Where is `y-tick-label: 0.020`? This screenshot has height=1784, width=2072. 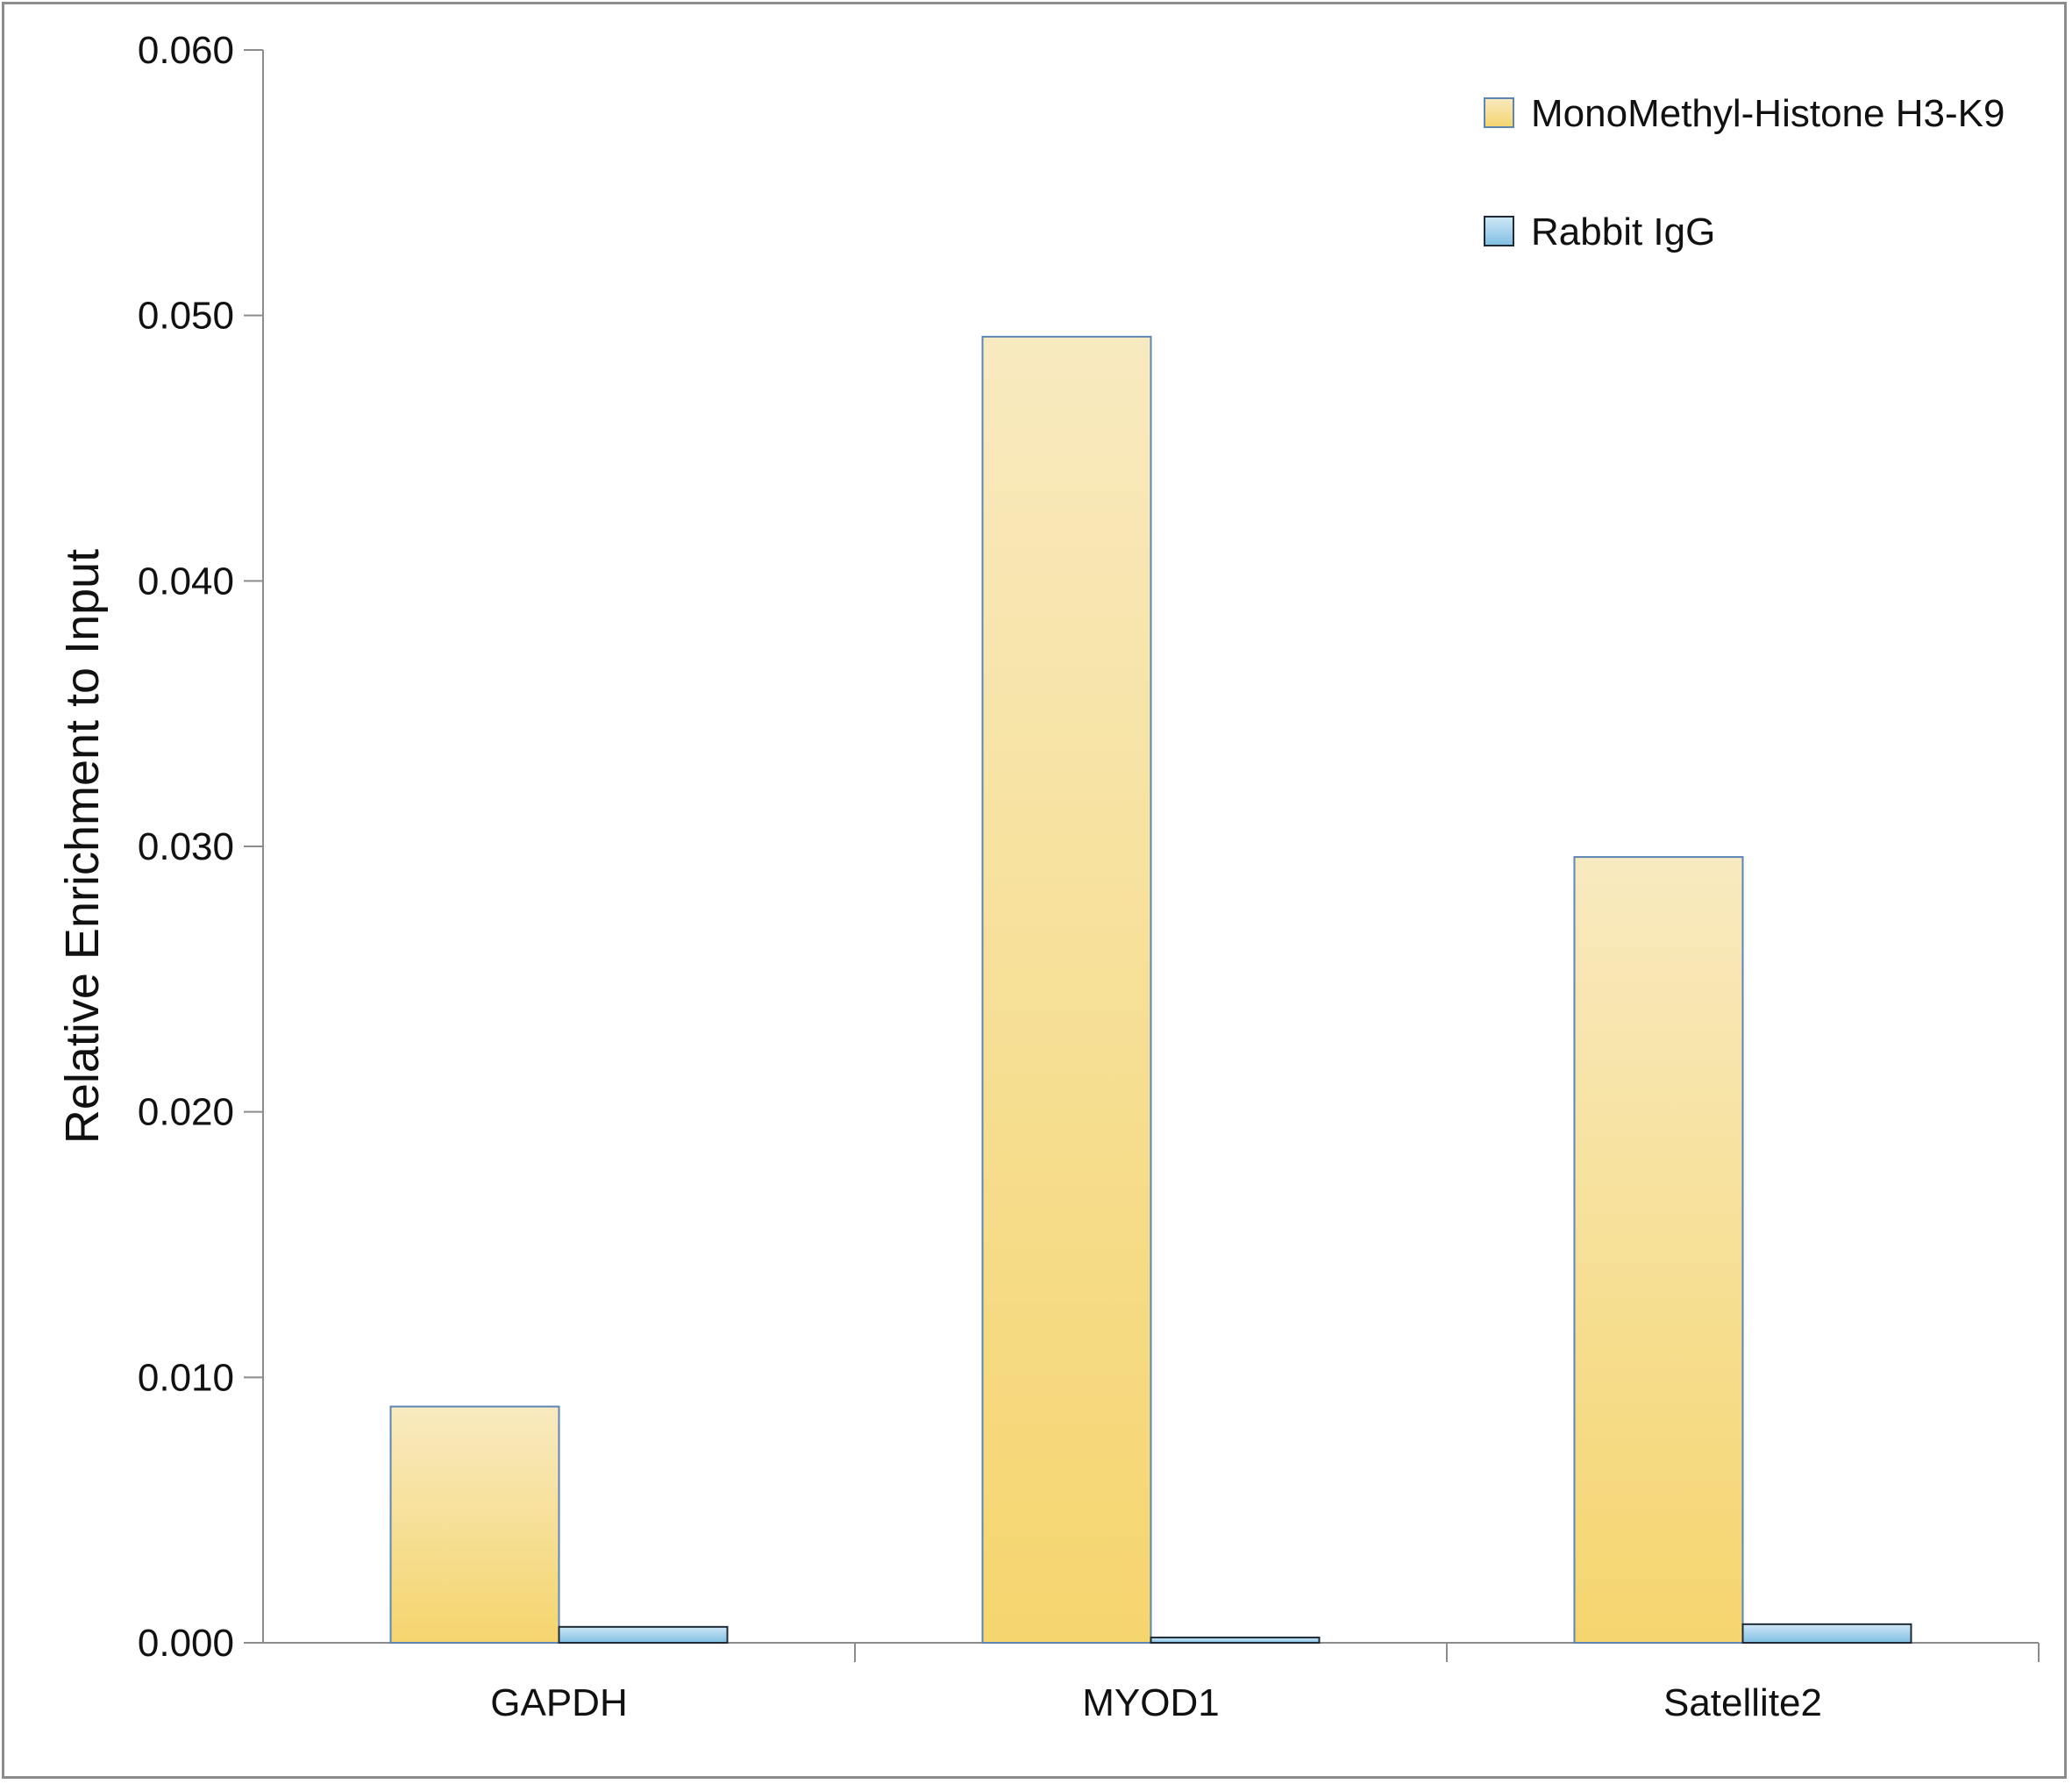
y-tick-label: 0.020 is located at coordinates (186, 1112).